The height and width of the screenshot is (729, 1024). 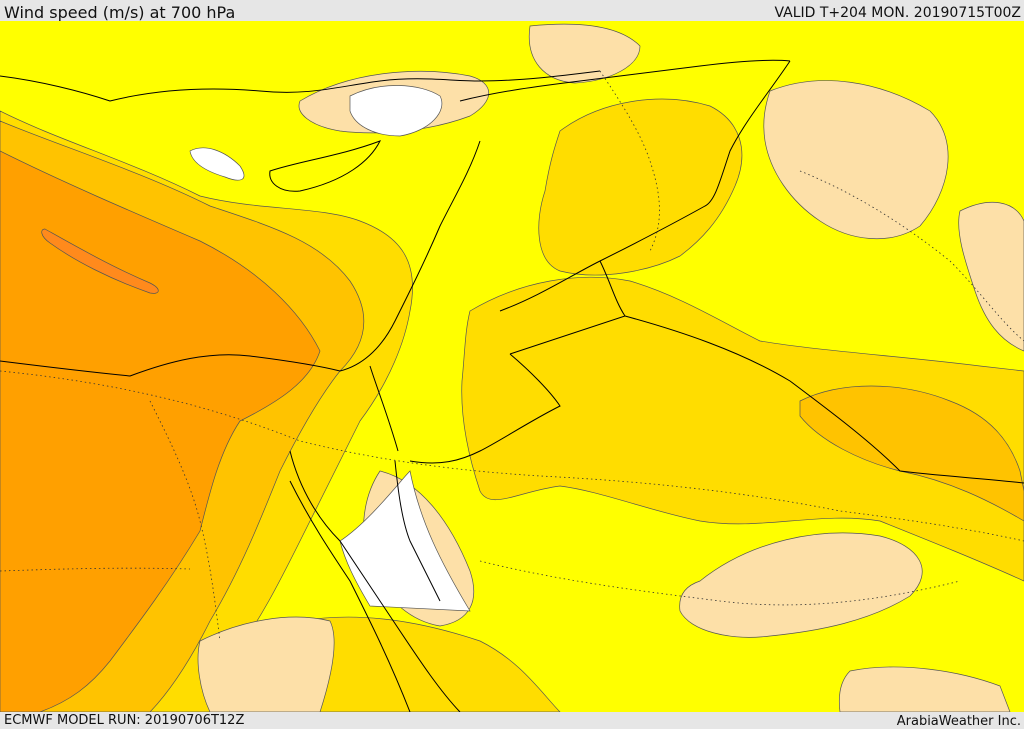 I want to click on field-zone-light-southwest, so click(x=266, y=664).